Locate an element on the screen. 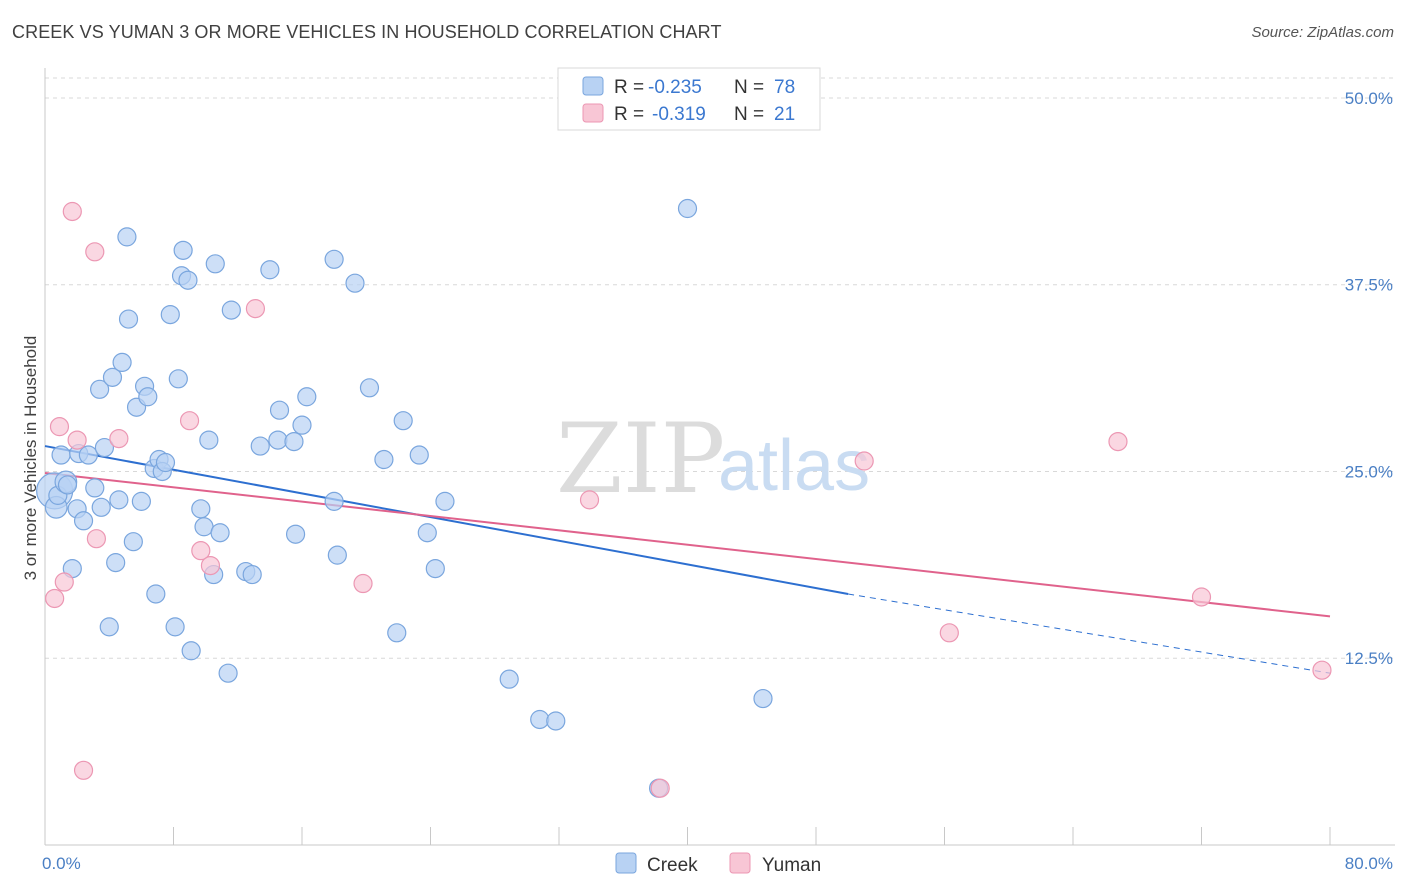 The width and height of the screenshot is (1406, 892). legend: R = -0.235 N = 78 R = -0.319 N = 21 is located at coordinates (689, 99).